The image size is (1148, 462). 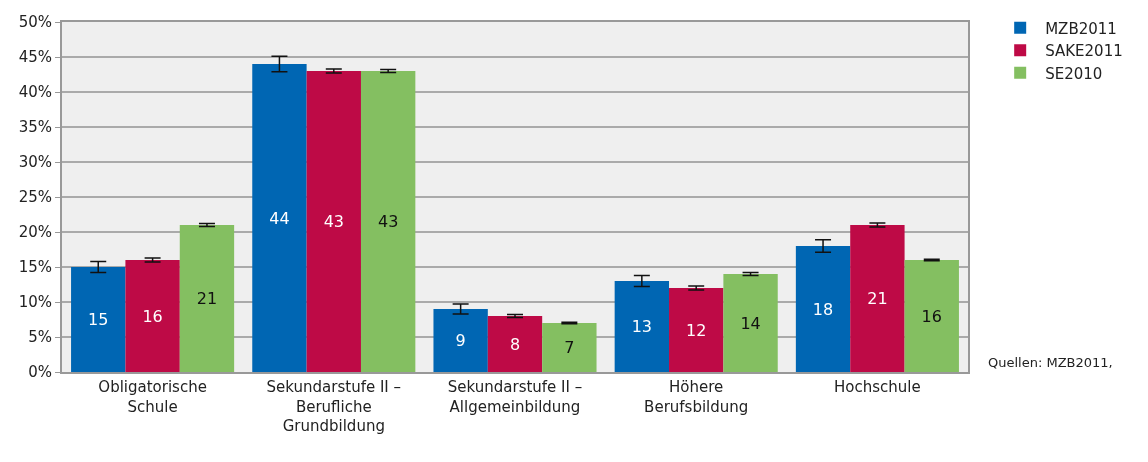 What do you see at coordinates (1084, 51) in the screenshot?
I see `legend-label: SAKE2011` at bounding box center [1084, 51].